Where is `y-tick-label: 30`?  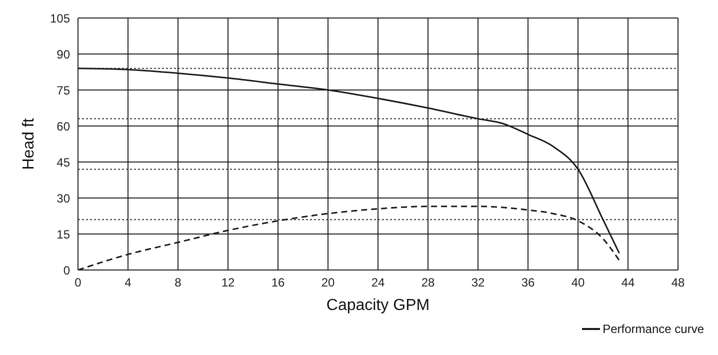
y-tick-label: 30 is located at coordinates (63, 198).